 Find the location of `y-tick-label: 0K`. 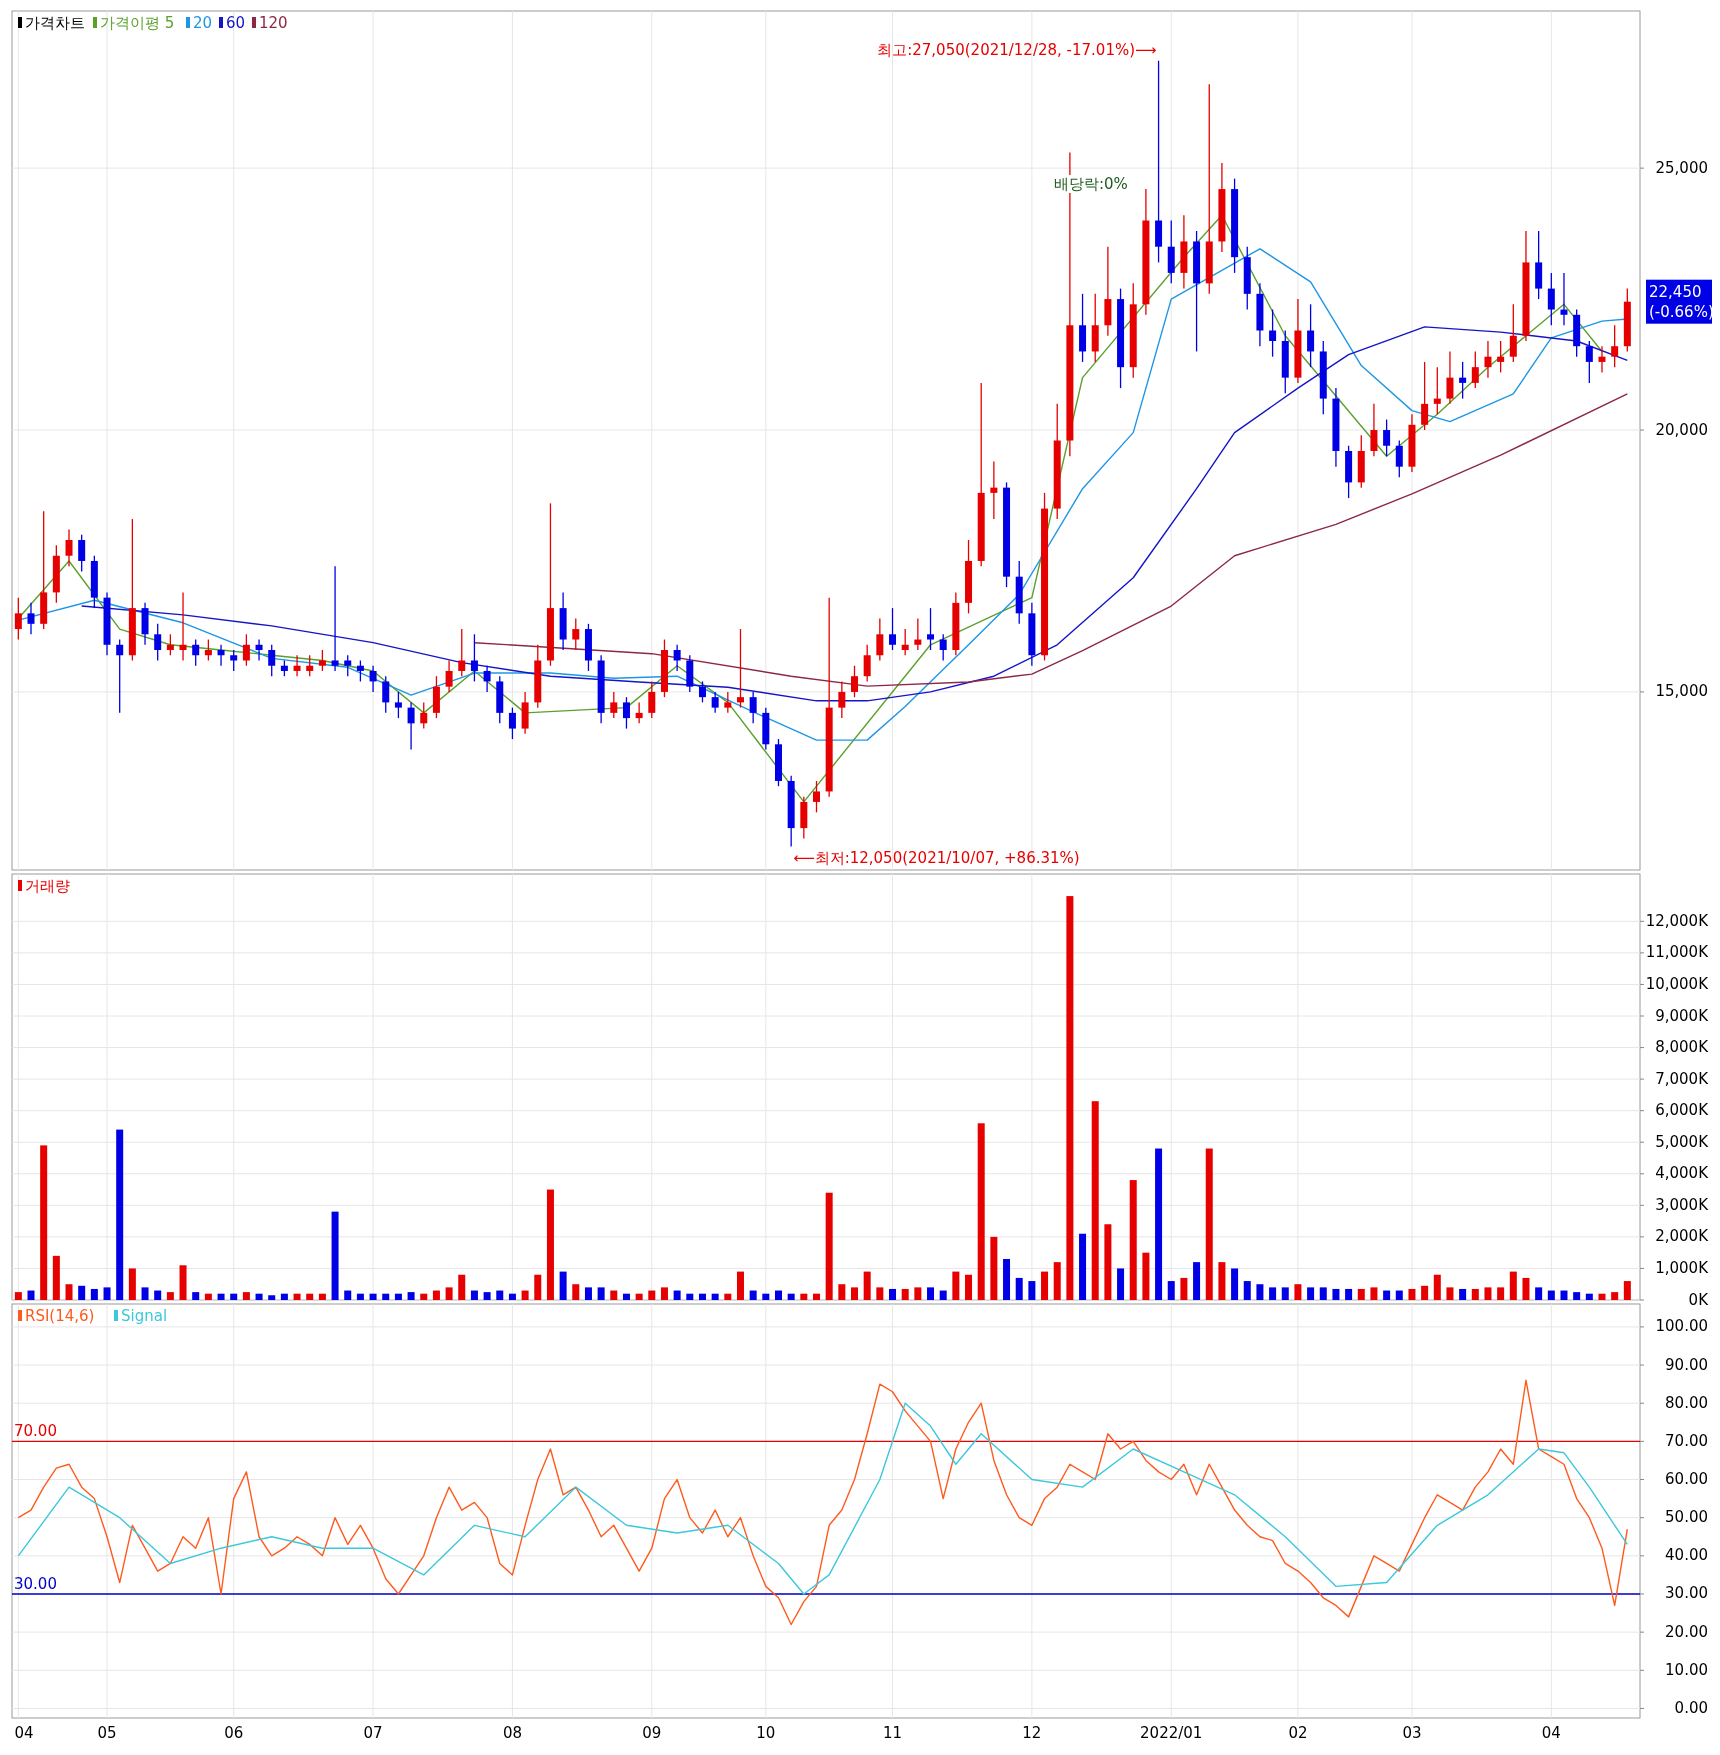

y-tick-label: 0K is located at coordinates (1699, 1299).